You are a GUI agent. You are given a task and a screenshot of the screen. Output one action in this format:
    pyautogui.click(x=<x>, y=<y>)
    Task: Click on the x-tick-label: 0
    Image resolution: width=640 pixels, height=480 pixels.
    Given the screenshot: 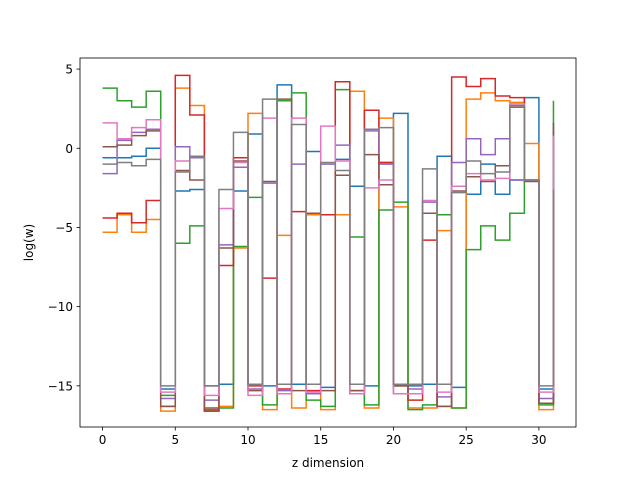 What is the action you would take?
    pyautogui.click(x=103, y=440)
    